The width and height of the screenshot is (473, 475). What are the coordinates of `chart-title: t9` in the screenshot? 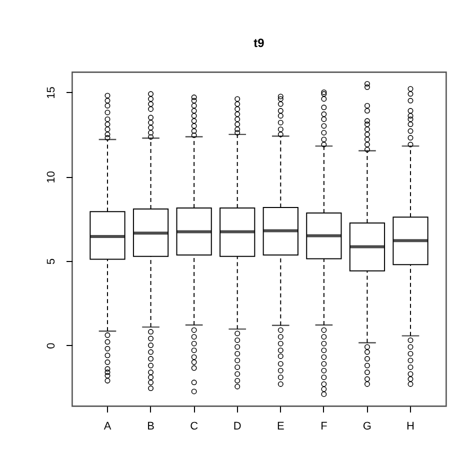 It's located at (259, 43).